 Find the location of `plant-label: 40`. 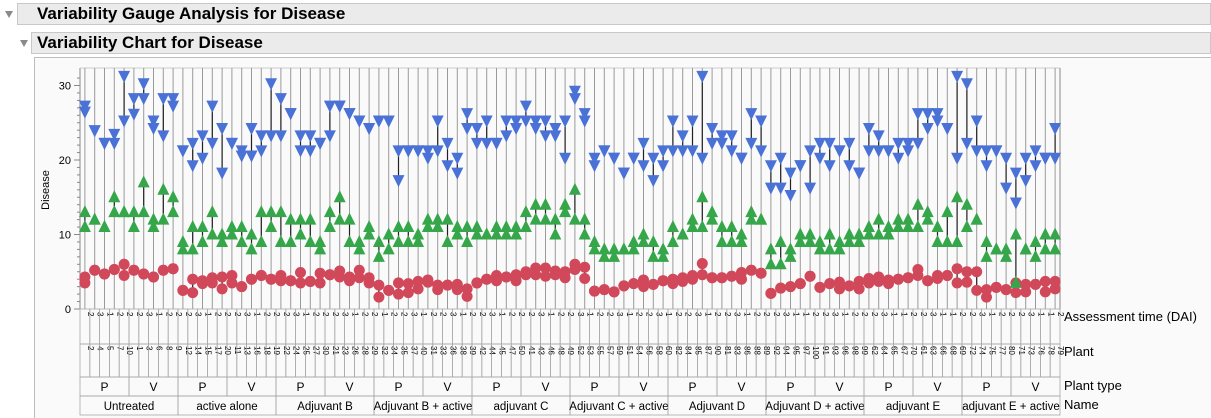

plant-label: 40 is located at coordinates (423, 350).